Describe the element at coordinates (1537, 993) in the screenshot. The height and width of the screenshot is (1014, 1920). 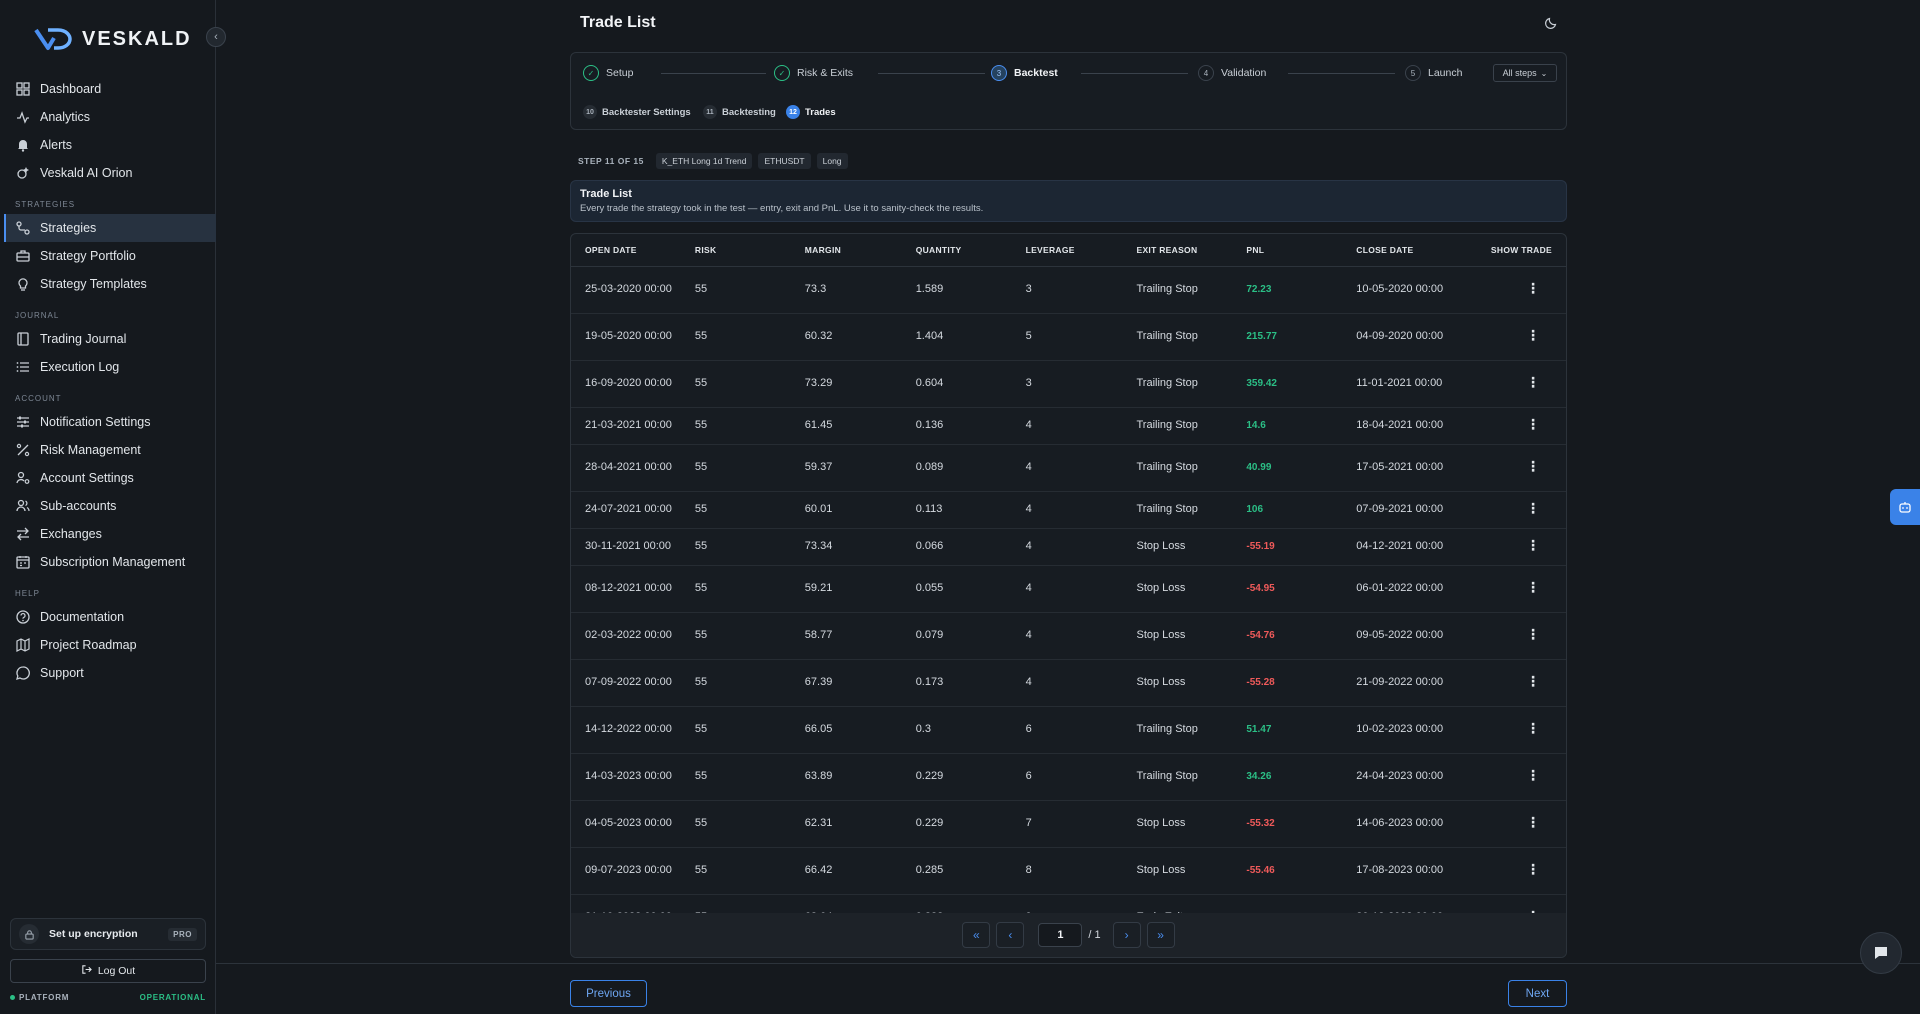
I see `next-button: Next` at that location.